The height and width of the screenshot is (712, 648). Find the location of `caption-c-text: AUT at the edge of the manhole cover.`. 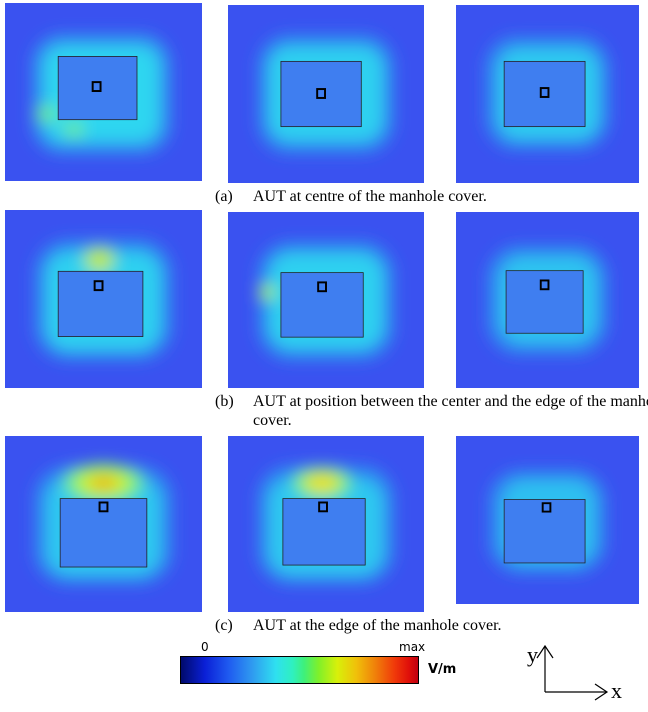

caption-c-text: AUT at the edge of the manhole cover. is located at coordinates (377, 625).